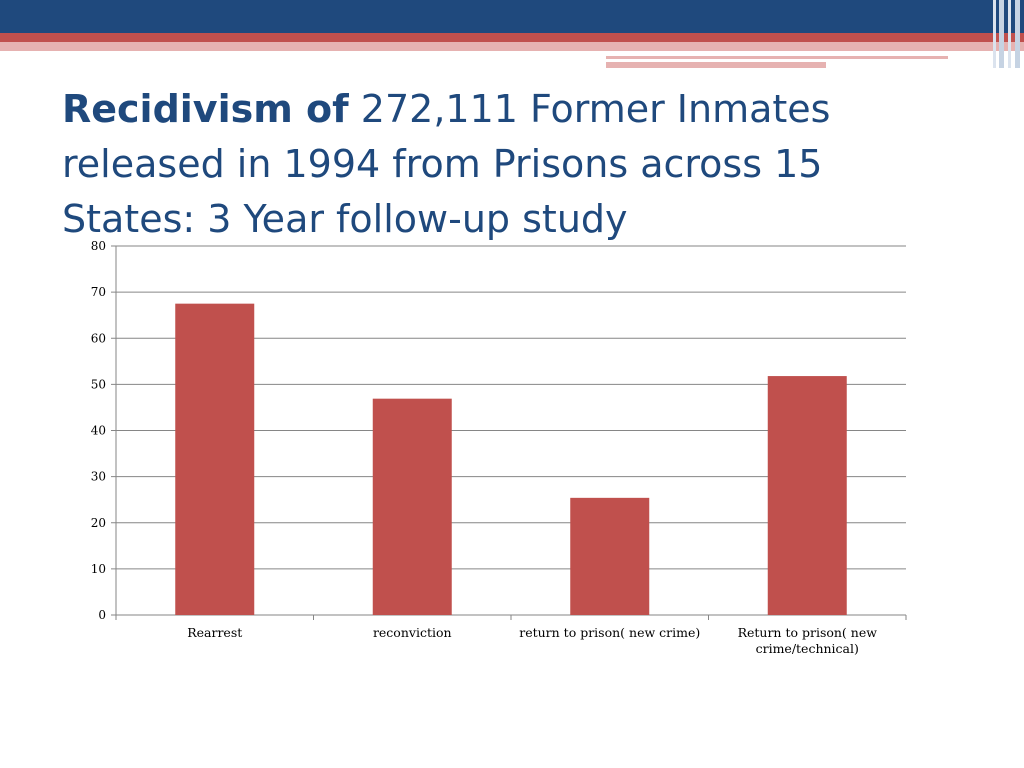 This screenshot has height=768, width=1024. What do you see at coordinates (205, 109) in the screenshot?
I see `slide-title-bold: Recidivism of` at bounding box center [205, 109].